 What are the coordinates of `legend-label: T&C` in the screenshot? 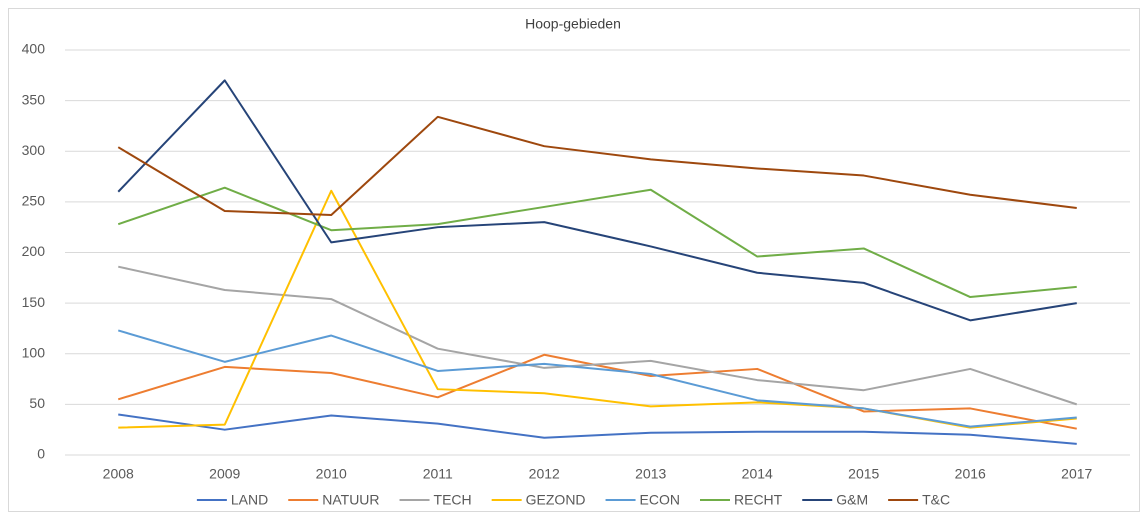 It's located at (936, 500).